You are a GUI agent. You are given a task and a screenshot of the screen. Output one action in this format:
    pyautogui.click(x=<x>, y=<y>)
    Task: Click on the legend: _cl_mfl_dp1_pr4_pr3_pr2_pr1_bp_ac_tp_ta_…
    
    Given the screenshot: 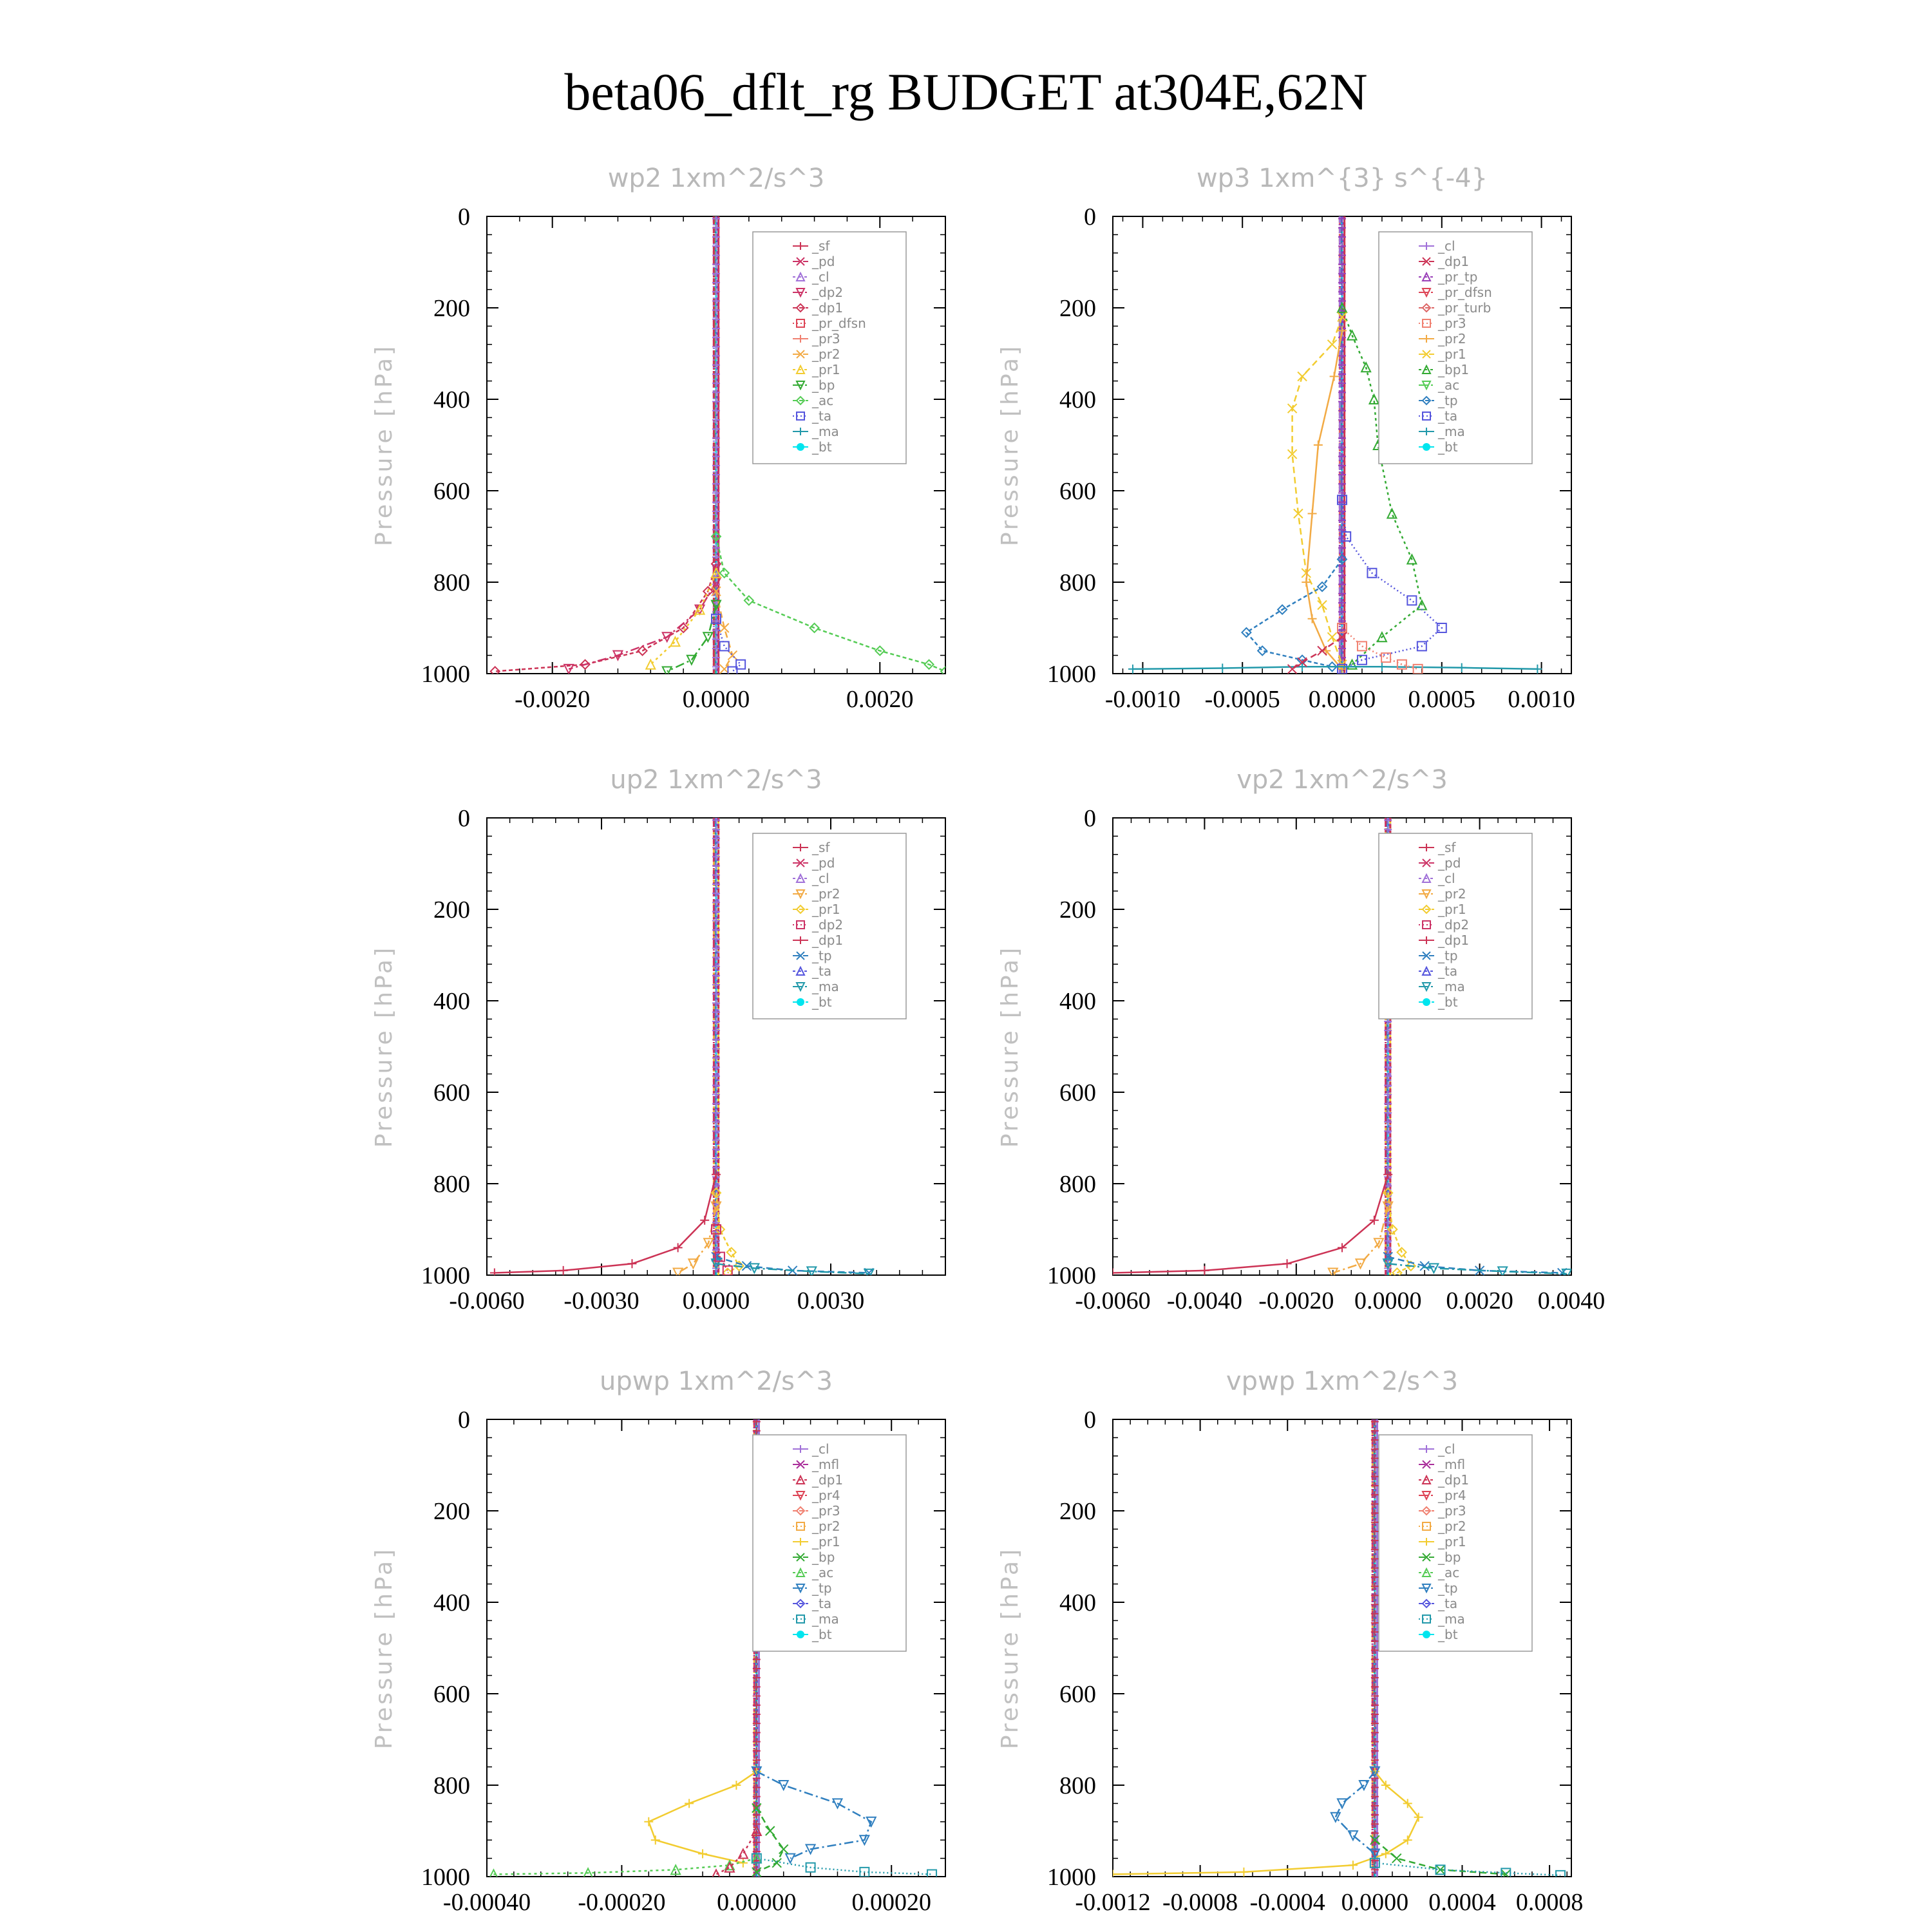 What is the action you would take?
    pyautogui.click(x=829, y=1543)
    